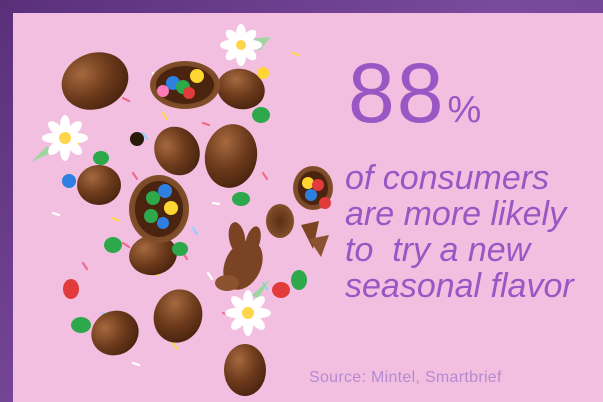 Image resolution: width=603 pixels, height=402 pixels. What do you see at coordinates (459, 286) in the screenshot?
I see `stat-description-line: seasonal flavor` at bounding box center [459, 286].